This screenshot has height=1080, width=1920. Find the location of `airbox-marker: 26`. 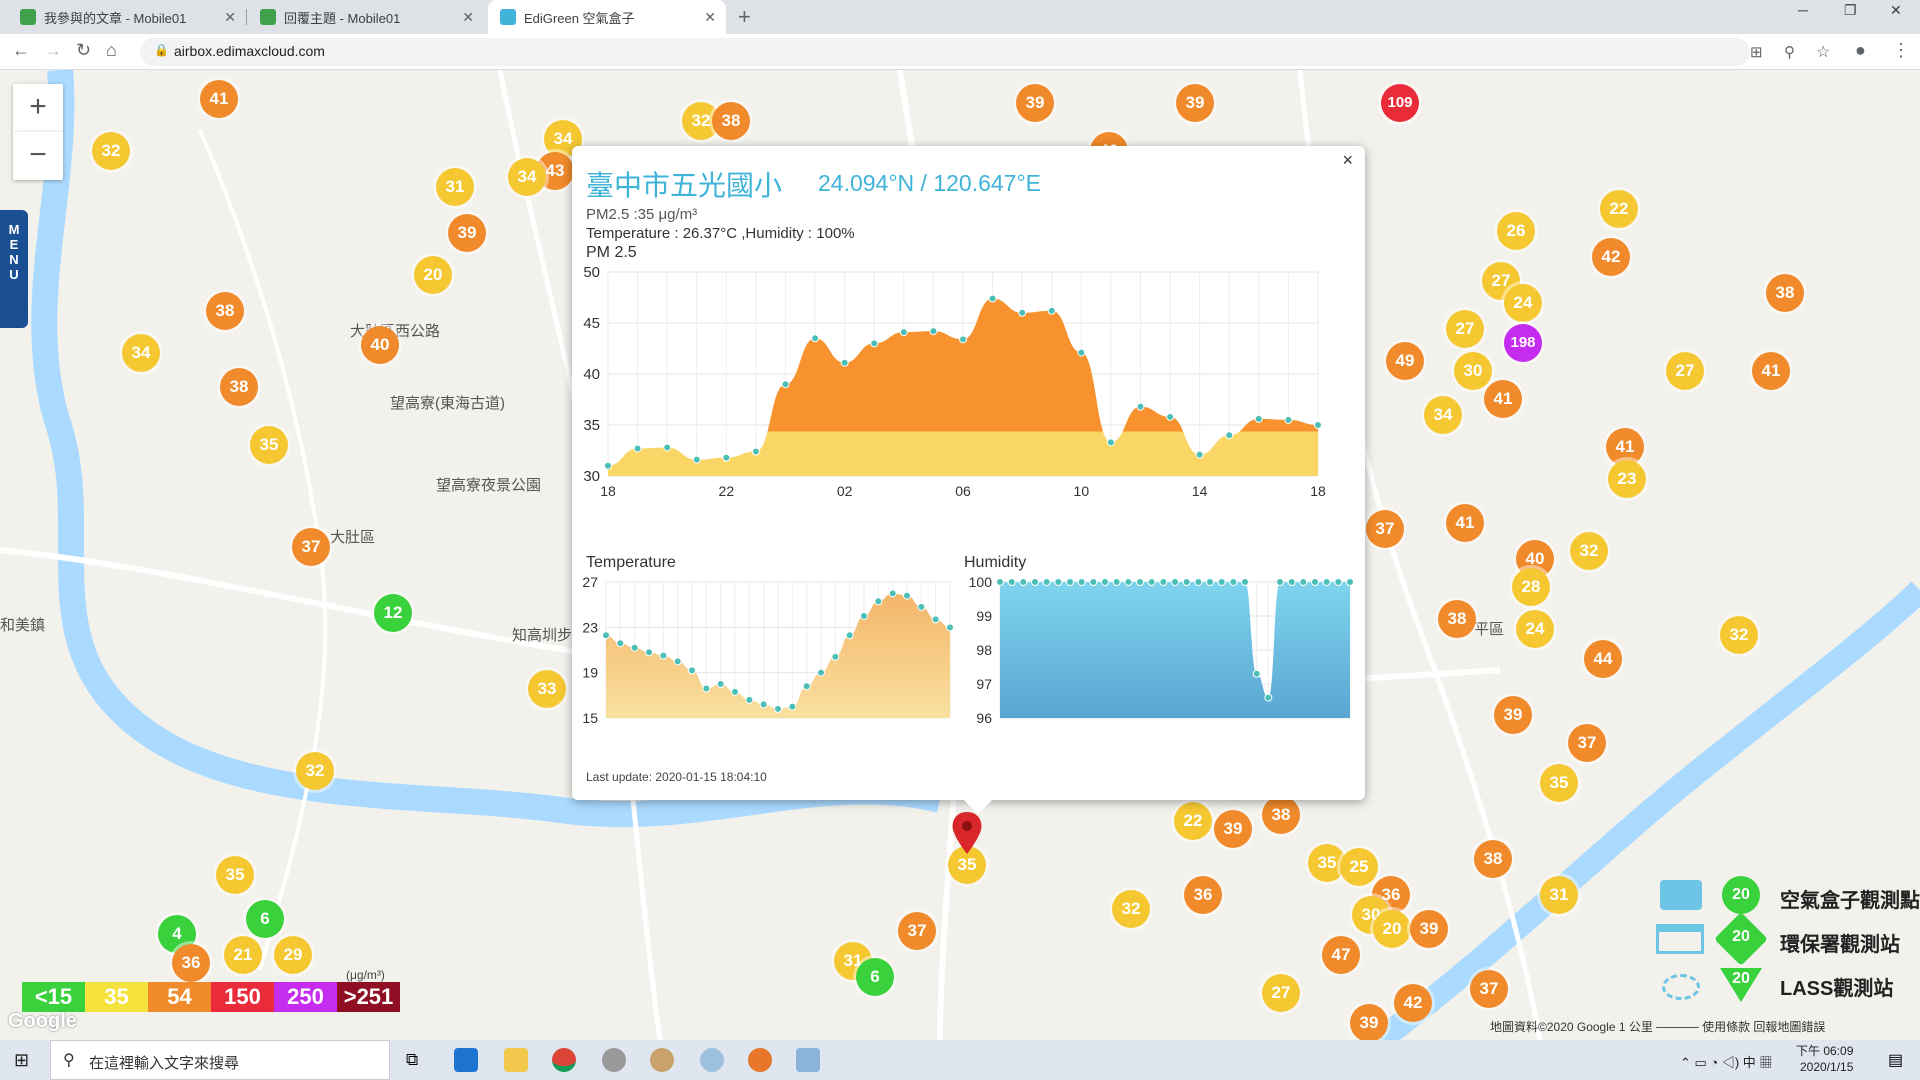

airbox-marker: 26 is located at coordinates (1516, 231).